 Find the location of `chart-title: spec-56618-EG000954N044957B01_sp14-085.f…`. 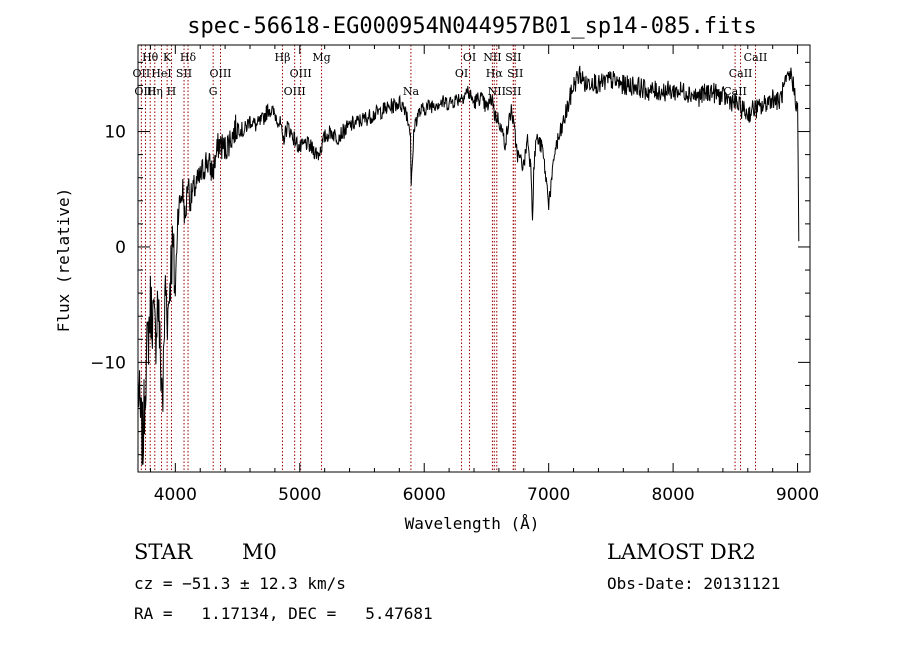

chart-title: spec-56618-EG000954N044957B01_sp14-085.f… is located at coordinates (472, 26).